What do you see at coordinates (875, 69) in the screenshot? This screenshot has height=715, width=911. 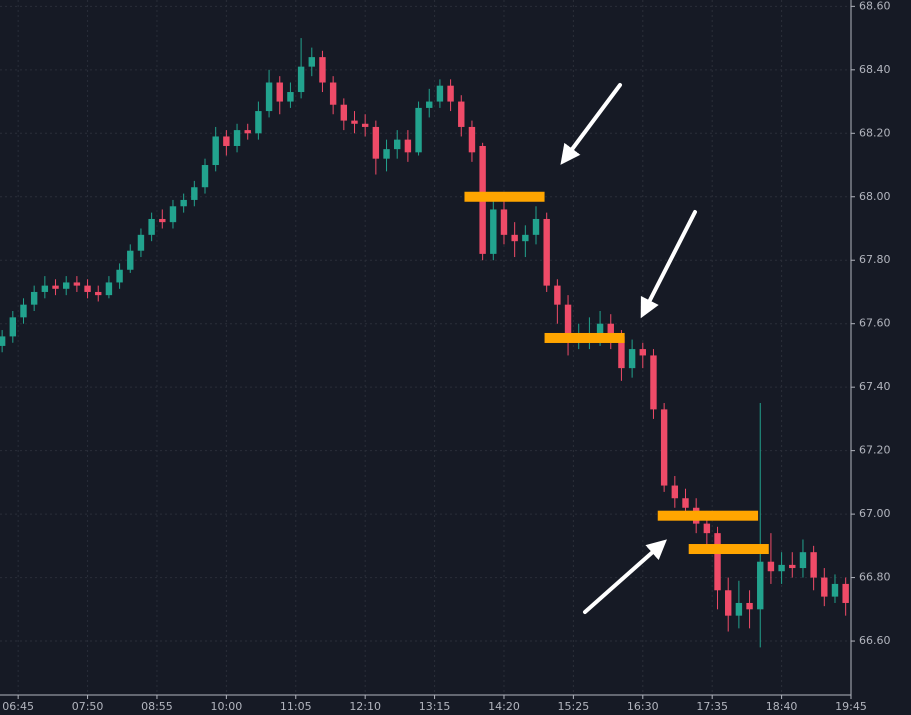 I see `y-tick-label: 68.40` at bounding box center [875, 69].